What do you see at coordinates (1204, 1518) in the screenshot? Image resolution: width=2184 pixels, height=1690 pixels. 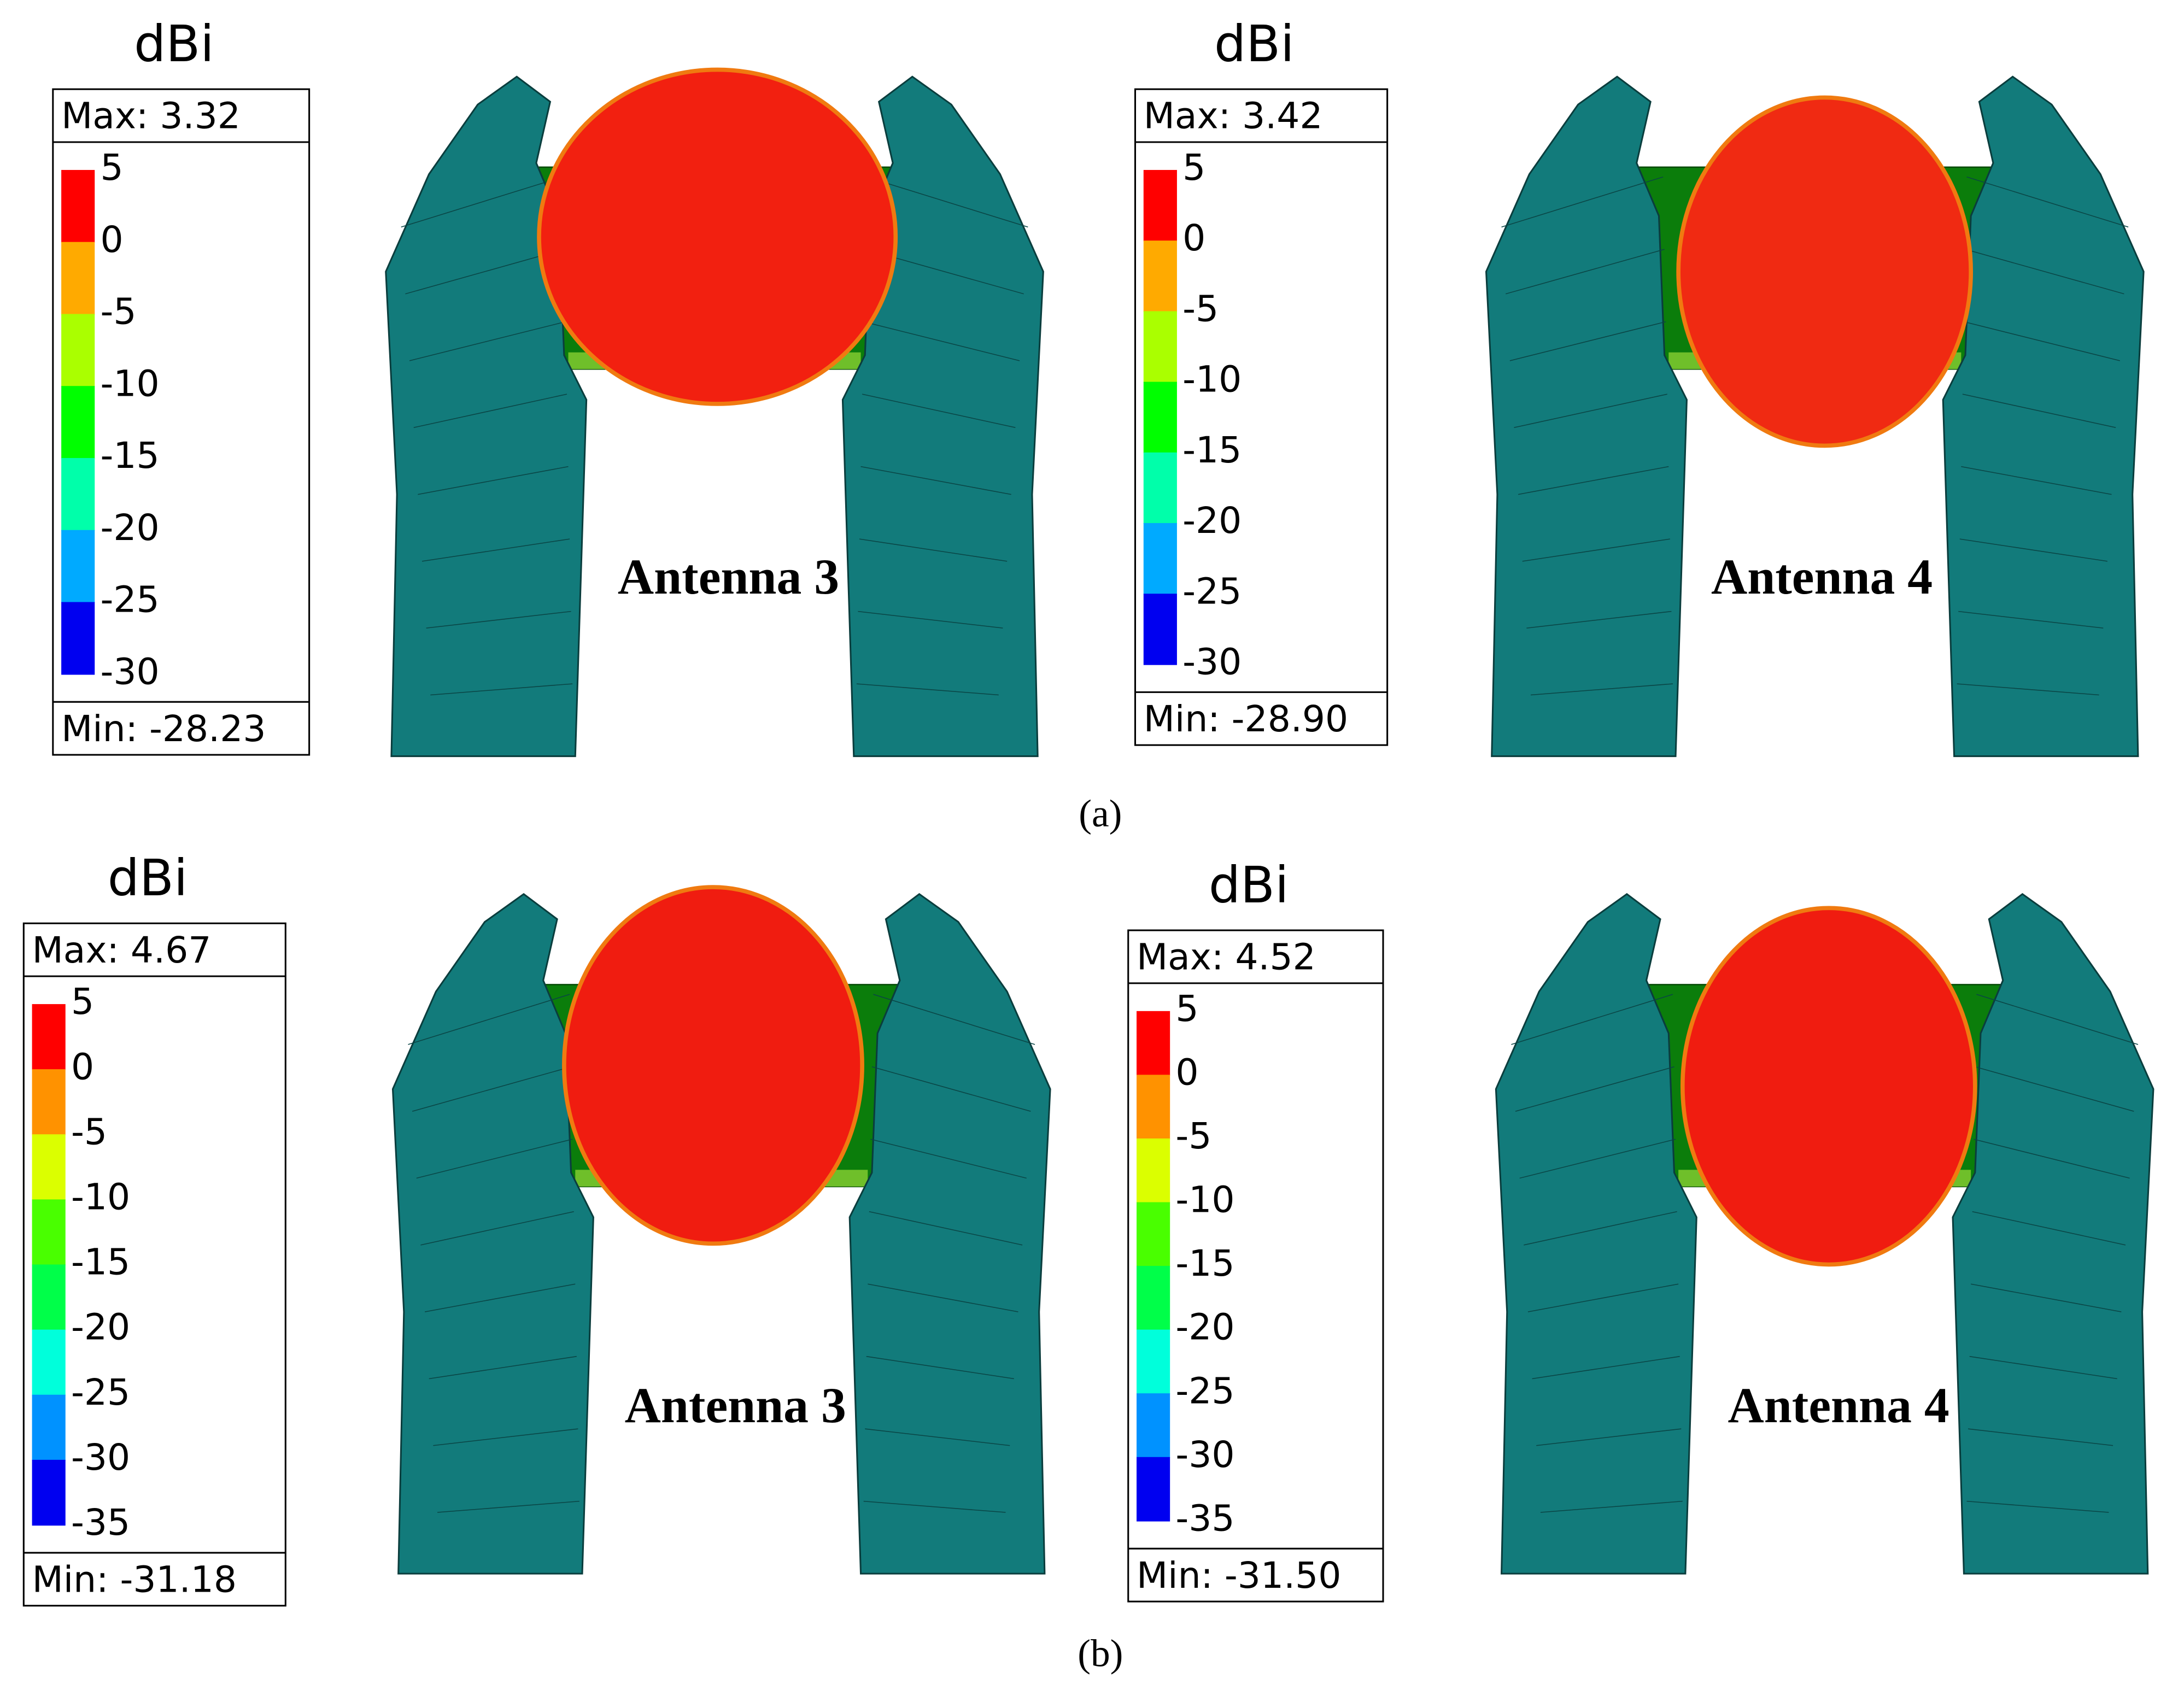 I see `scale-label: -35` at bounding box center [1204, 1518].